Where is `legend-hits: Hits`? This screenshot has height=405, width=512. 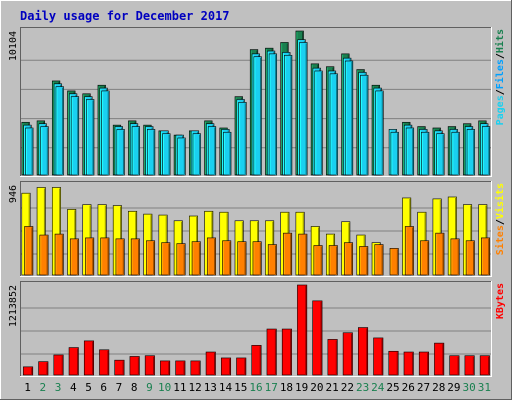 legend-hits: Hits is located at coordinates (500, 41).